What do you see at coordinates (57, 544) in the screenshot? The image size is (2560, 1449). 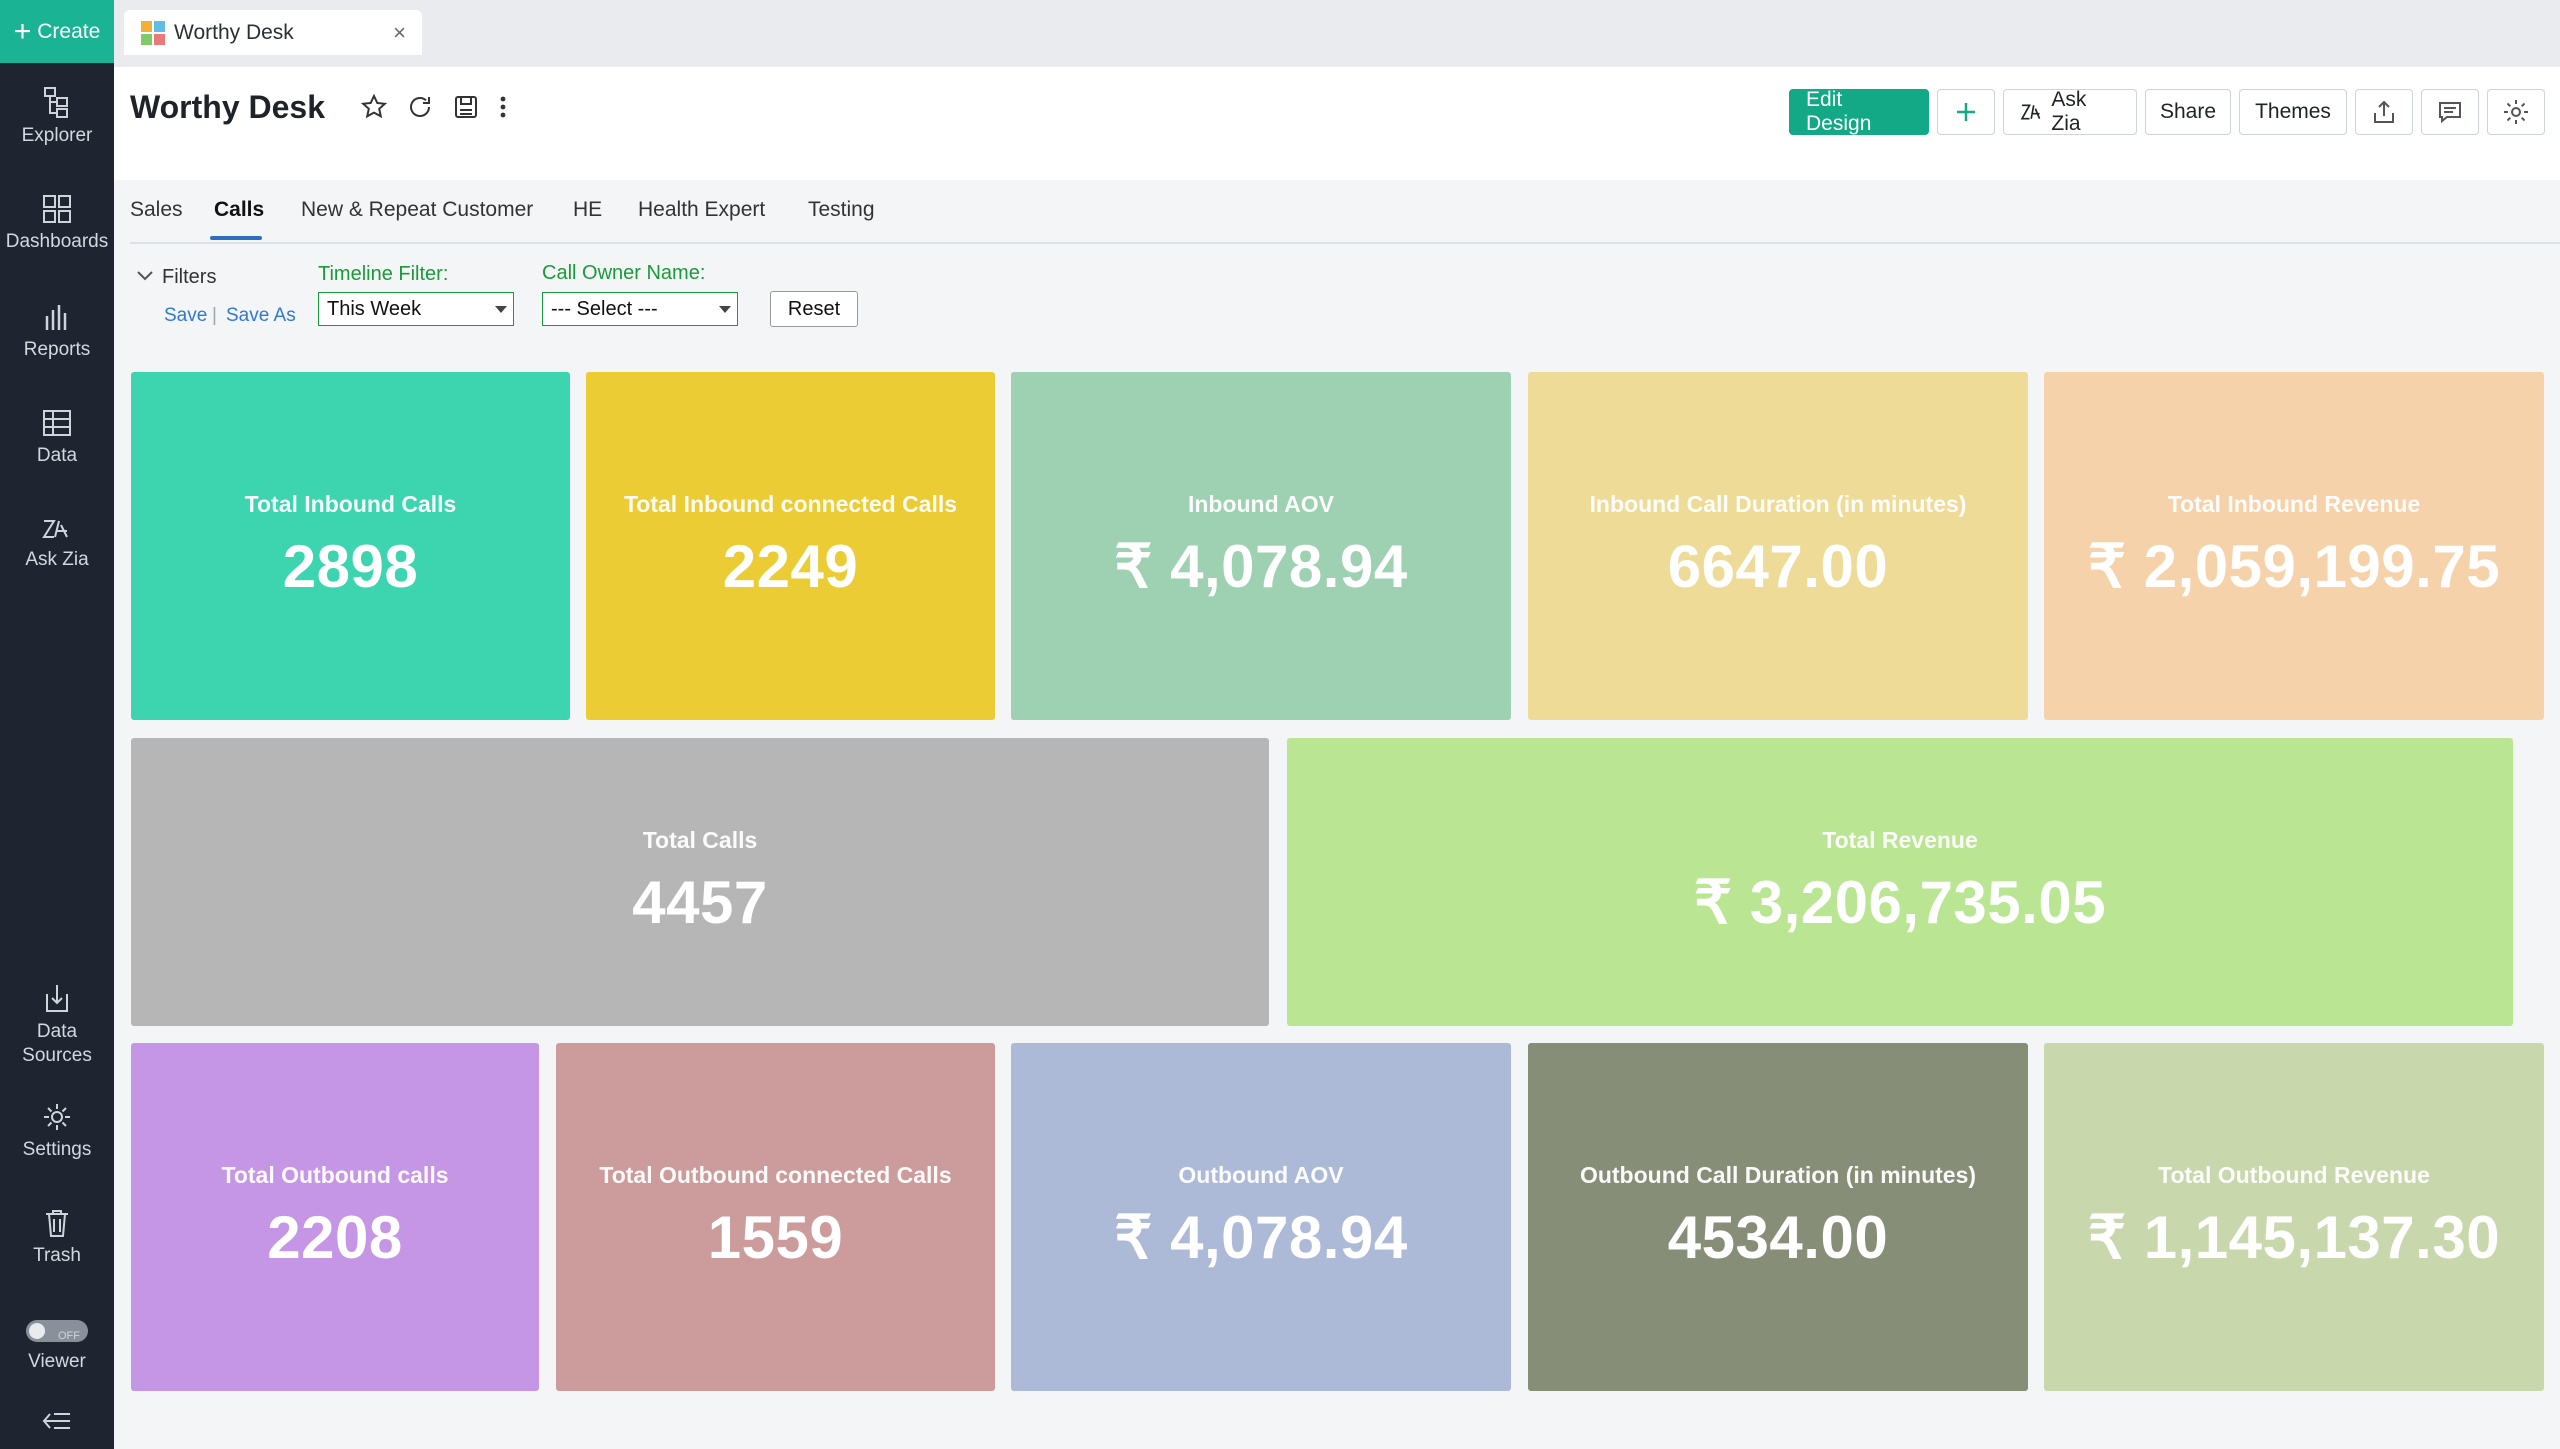 I see `sidebar-item-ask-zia: Ask Zia` at bounding box center [57, 544].